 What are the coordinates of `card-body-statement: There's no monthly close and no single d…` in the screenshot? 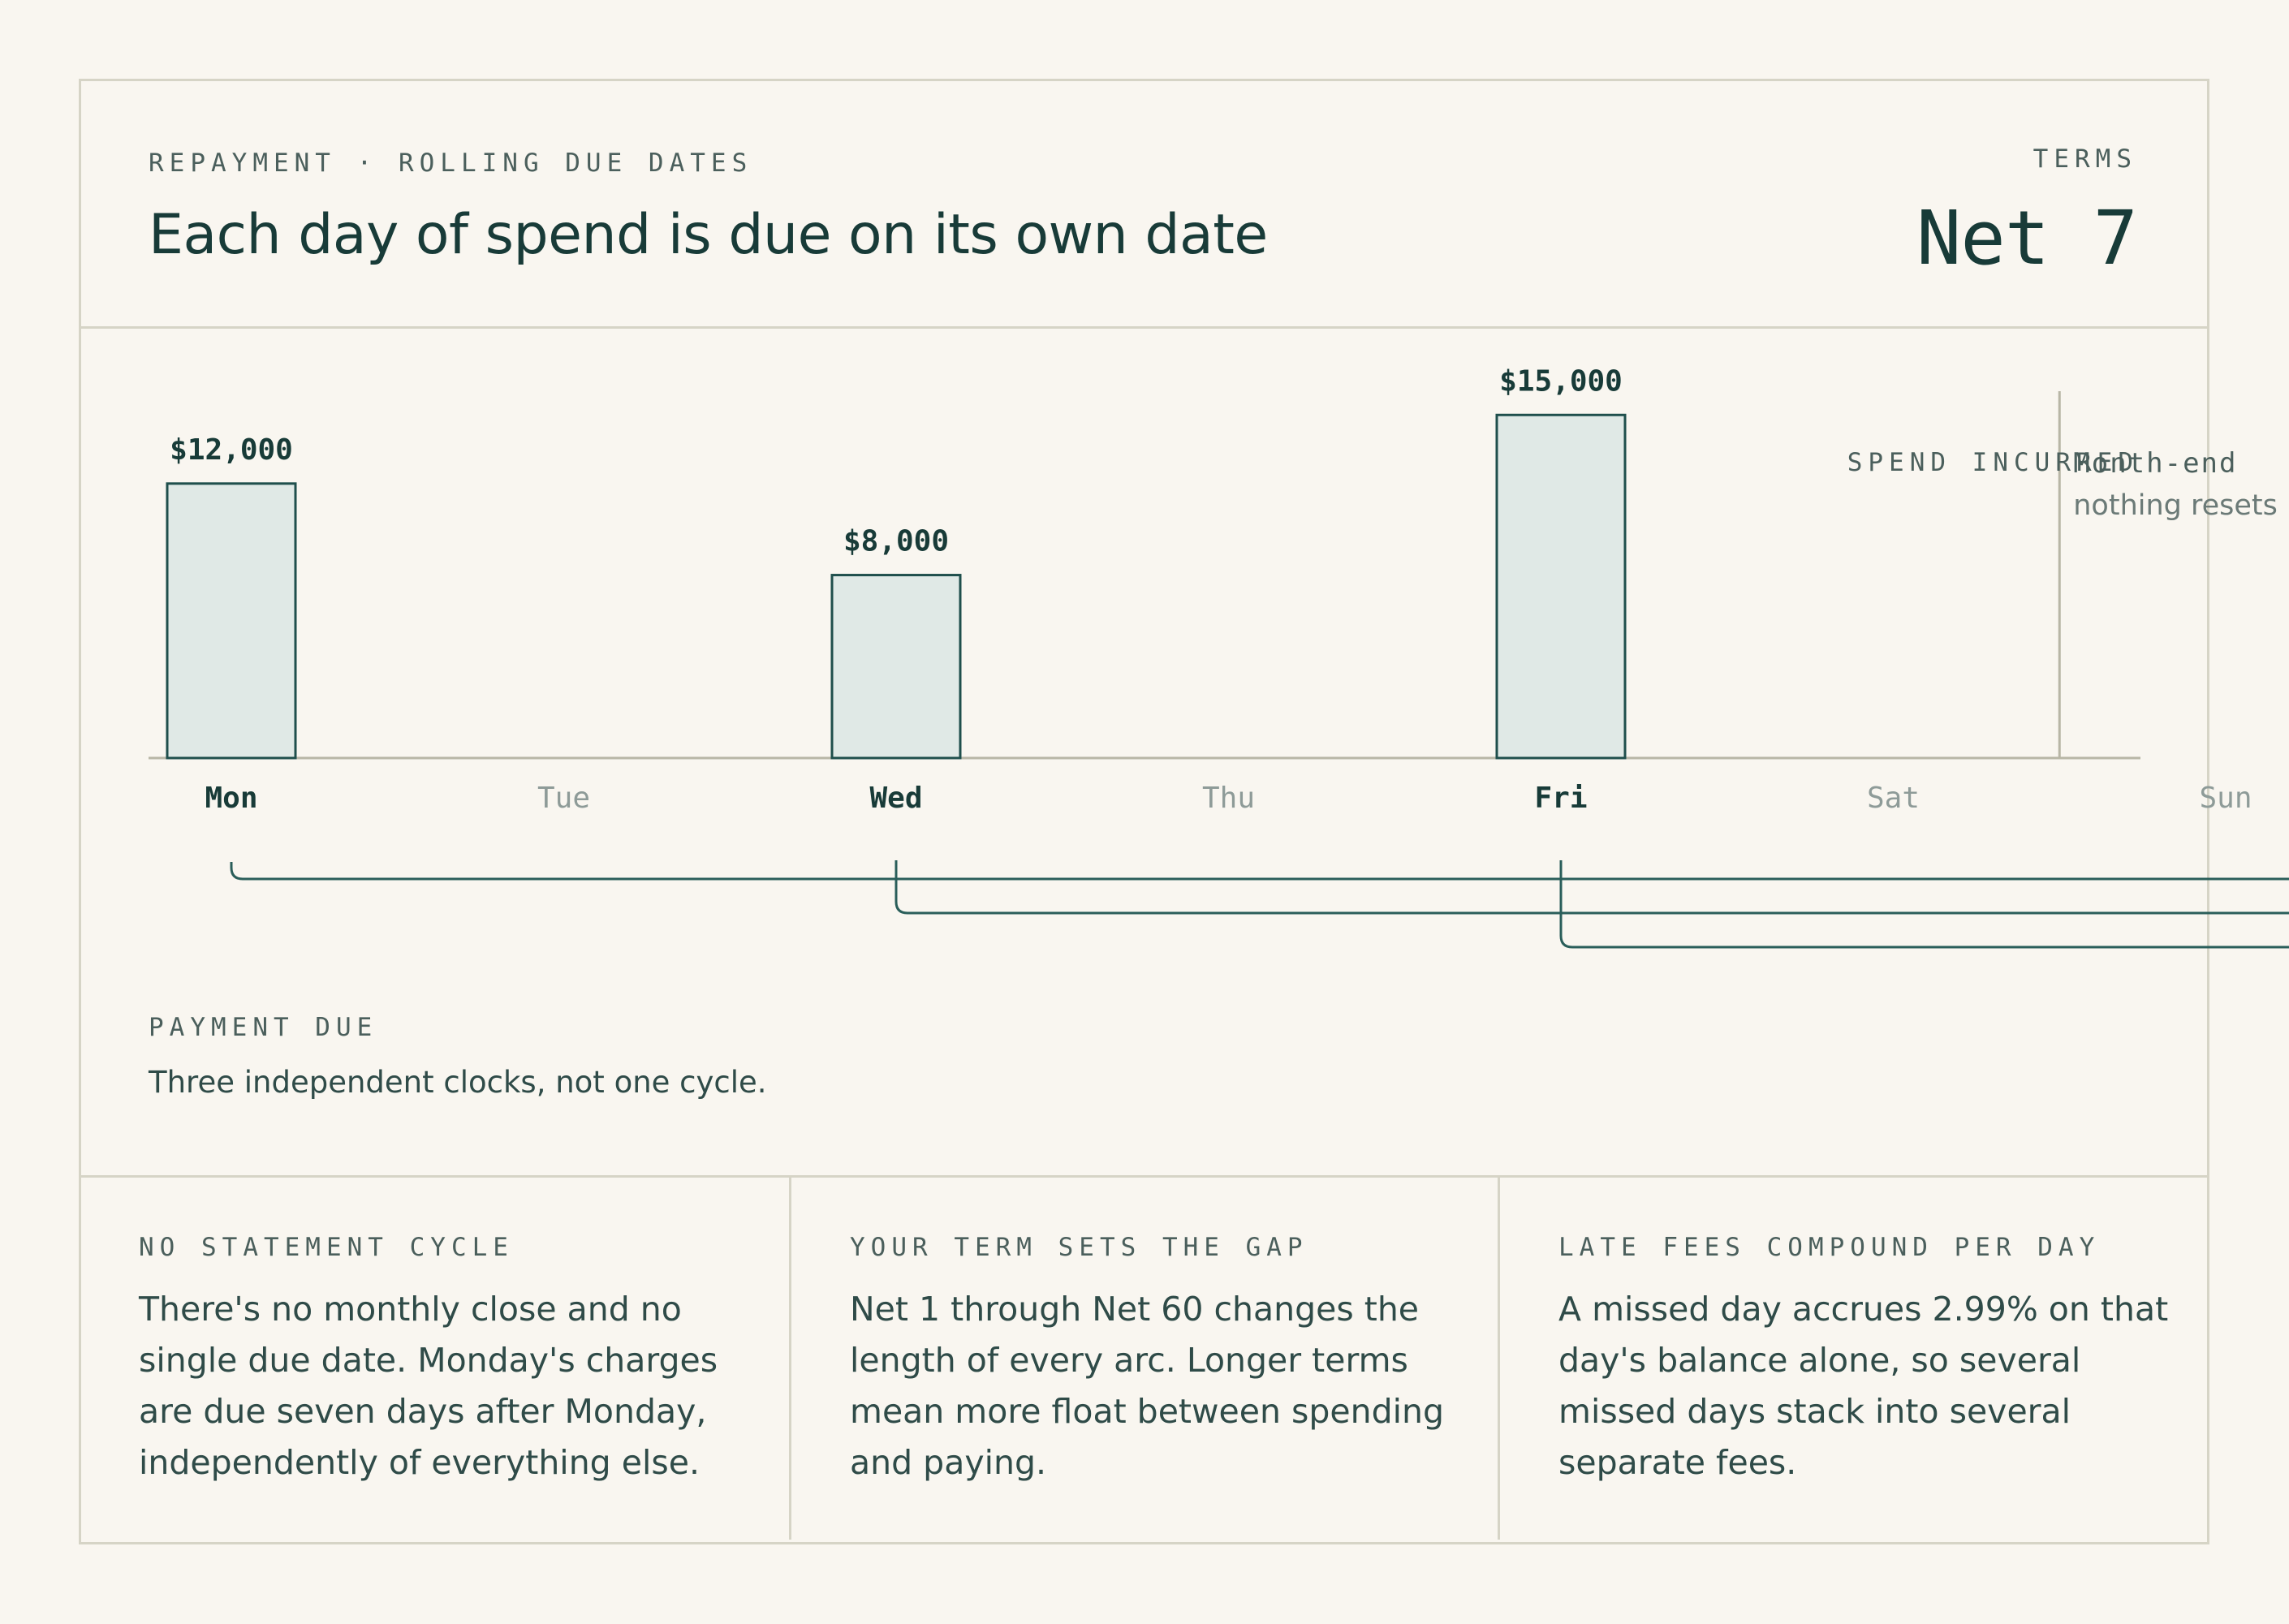 It's located at (429, 1386).